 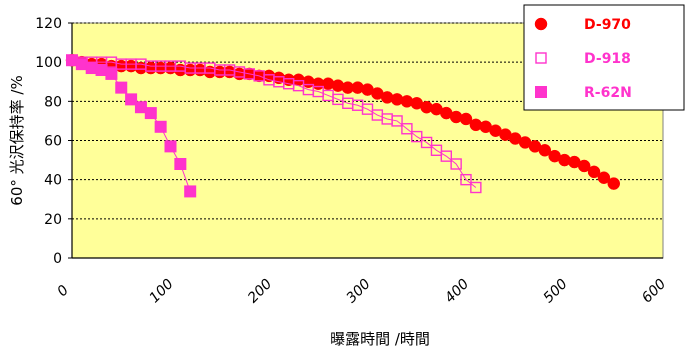 I want to click on x-tick-labels: 0 100 200 300 400 500 600, so click(x=361, y=291).